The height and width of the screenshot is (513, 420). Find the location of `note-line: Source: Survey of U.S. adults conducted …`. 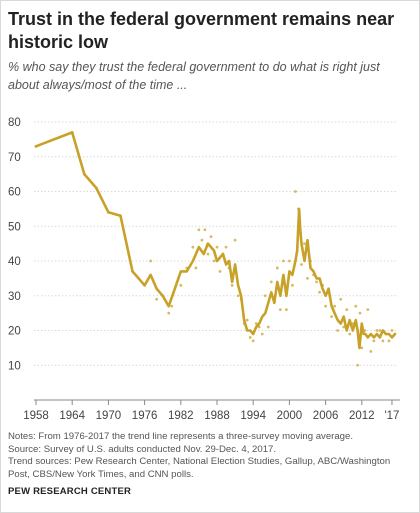

note-line: Source: Survey of U.S. adults conducted … is located at coordinates (142, 449).